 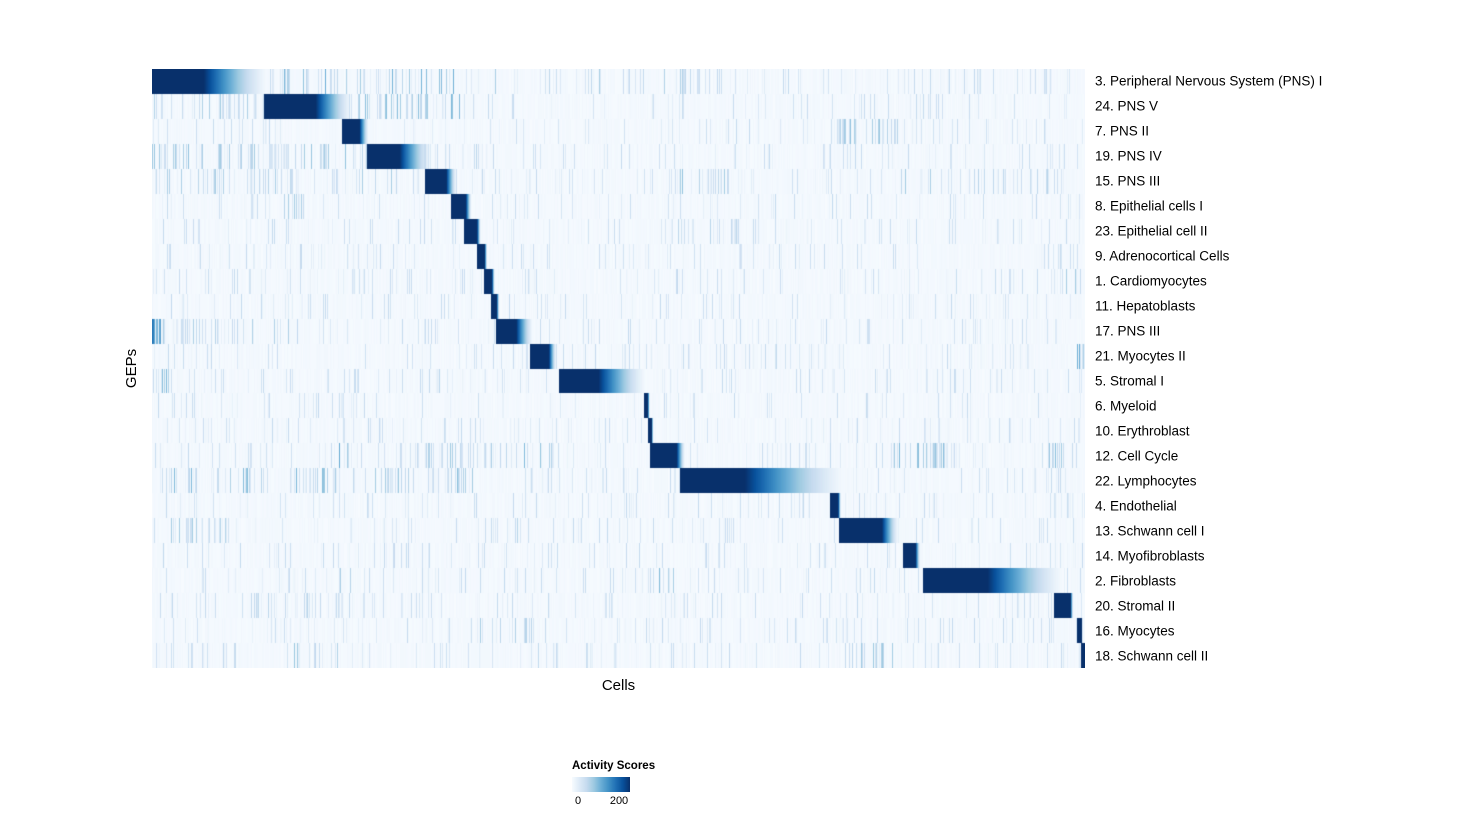 What do you see at coordinates (1136, 506) in the screenshot?
I see `row-label: 4. Endothelial` at bounding box center [1136, 506].